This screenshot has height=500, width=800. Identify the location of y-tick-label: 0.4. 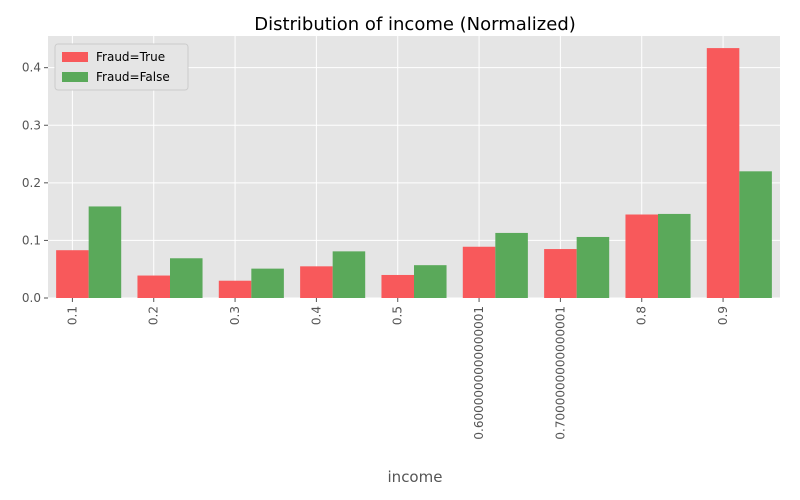
(31, 68).